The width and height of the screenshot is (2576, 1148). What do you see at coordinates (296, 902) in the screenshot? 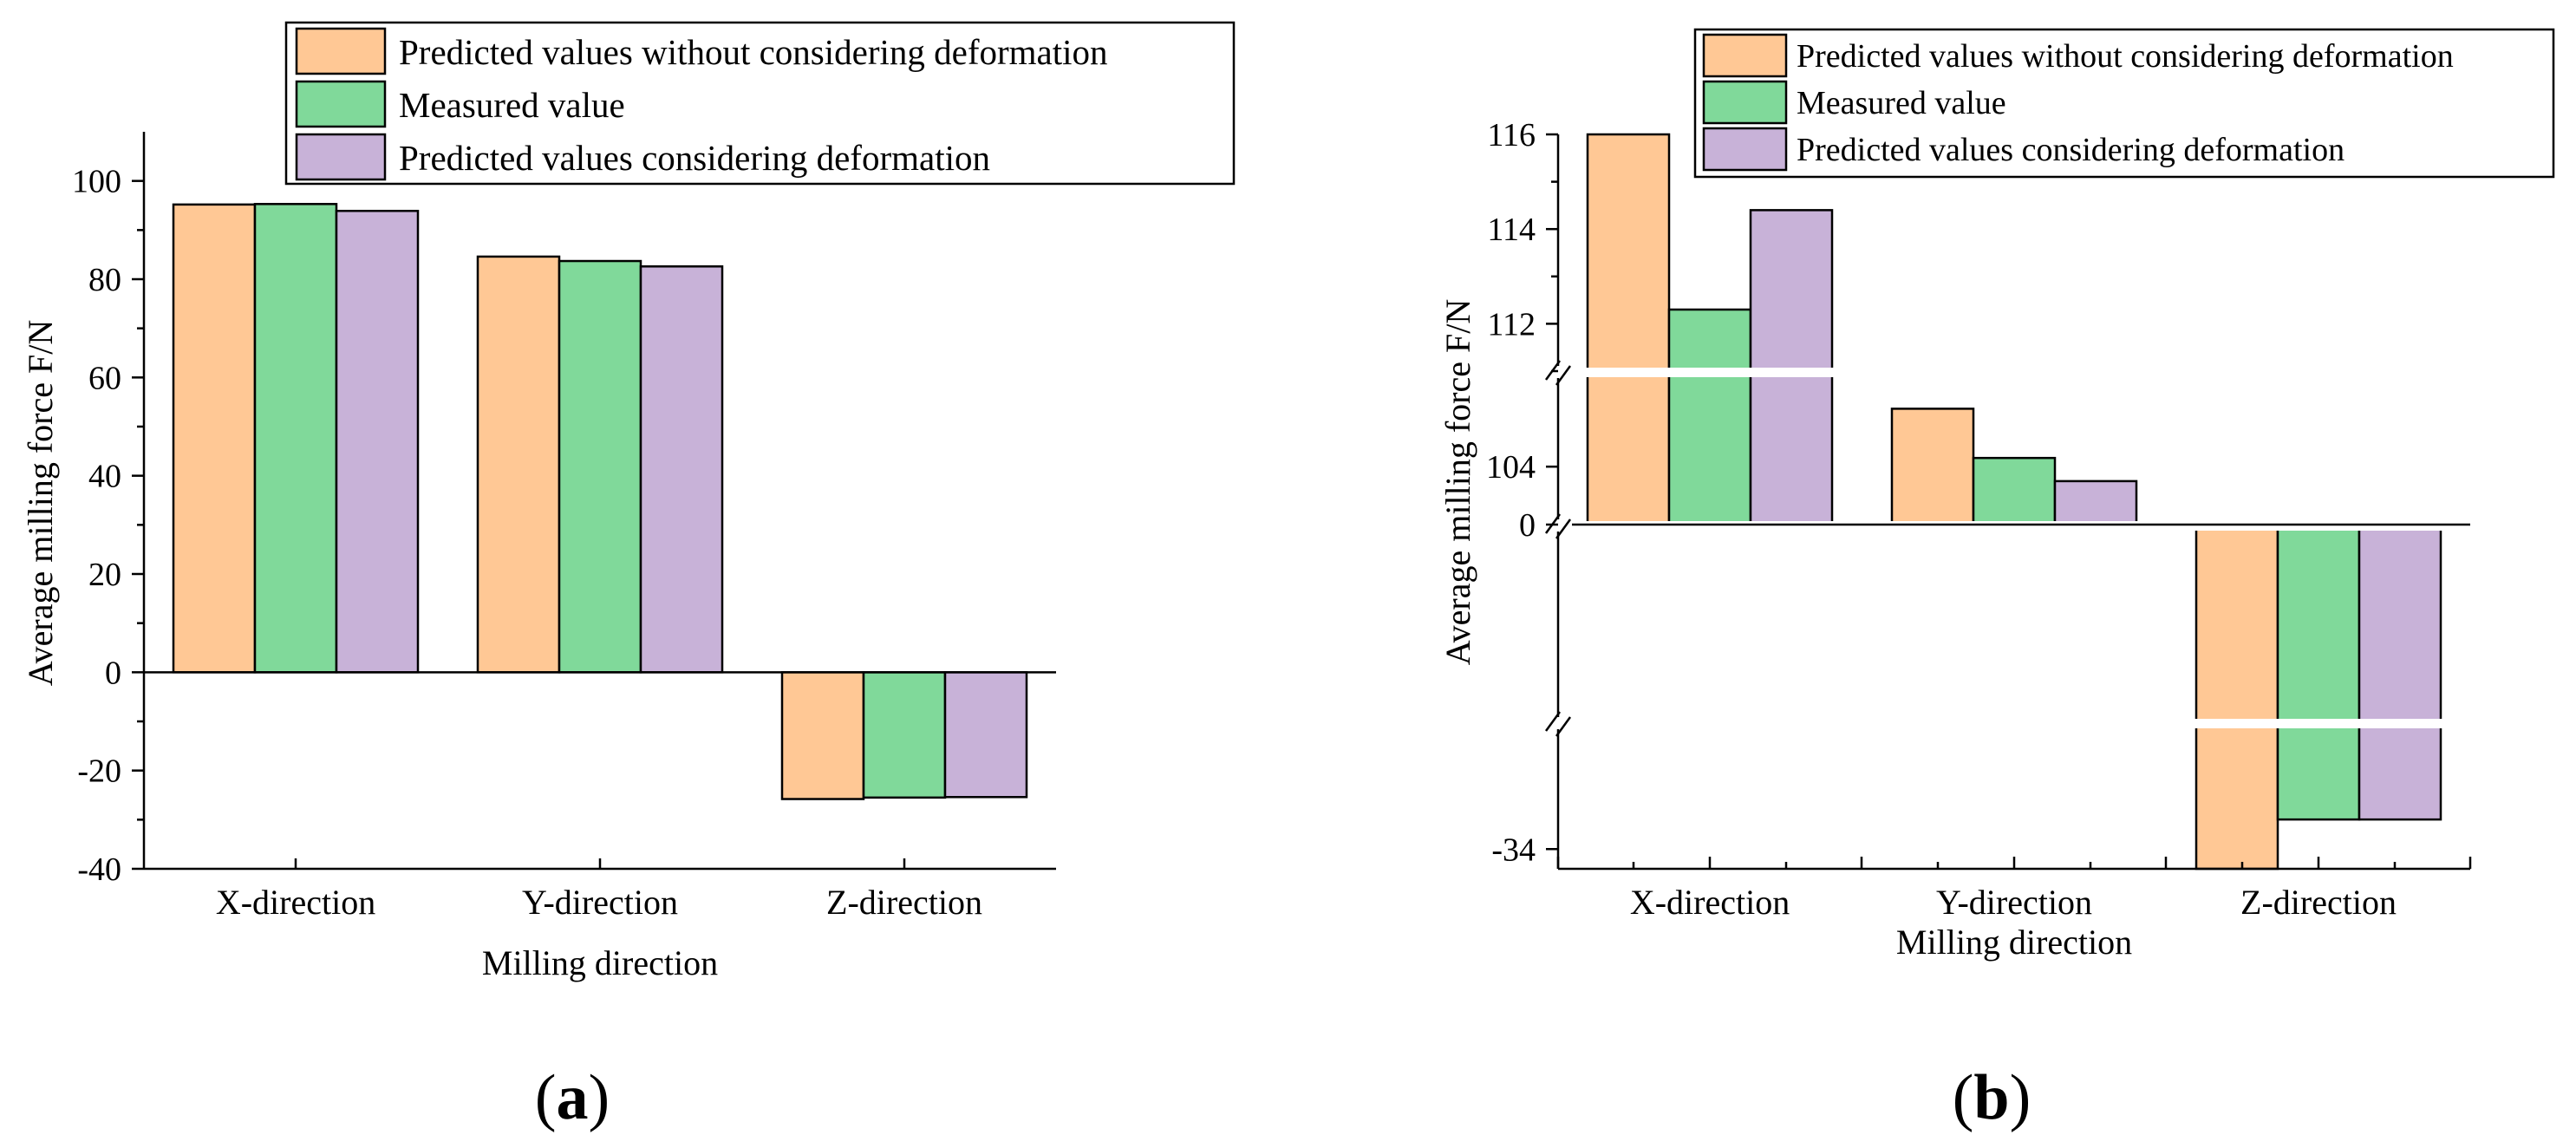
I see `chart-a-category-label-0: X-direction` at bounding box center [296, 902].